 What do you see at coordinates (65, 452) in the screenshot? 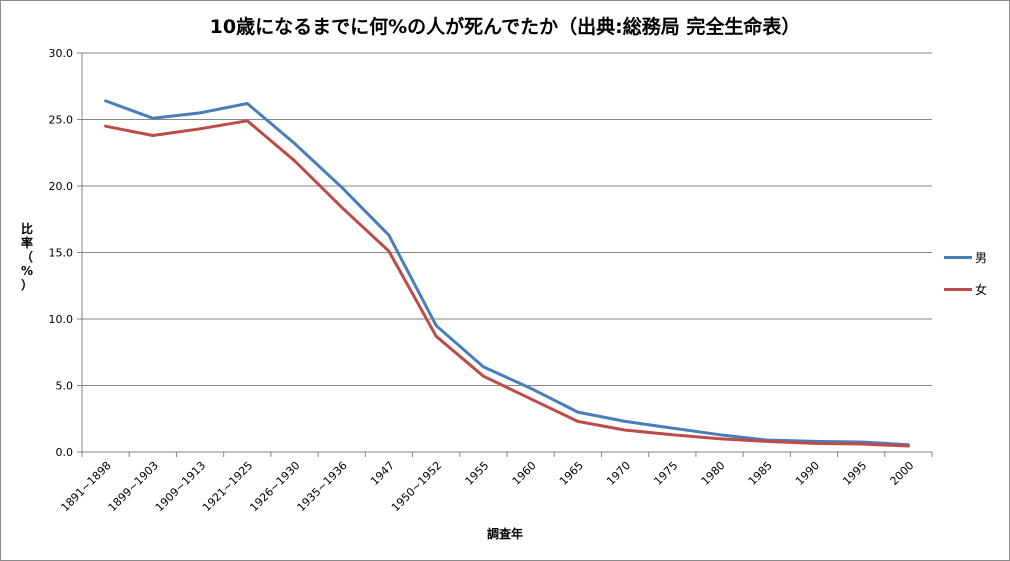
I see `y-tick-label: 0.0` at bounding box center [65, 452].